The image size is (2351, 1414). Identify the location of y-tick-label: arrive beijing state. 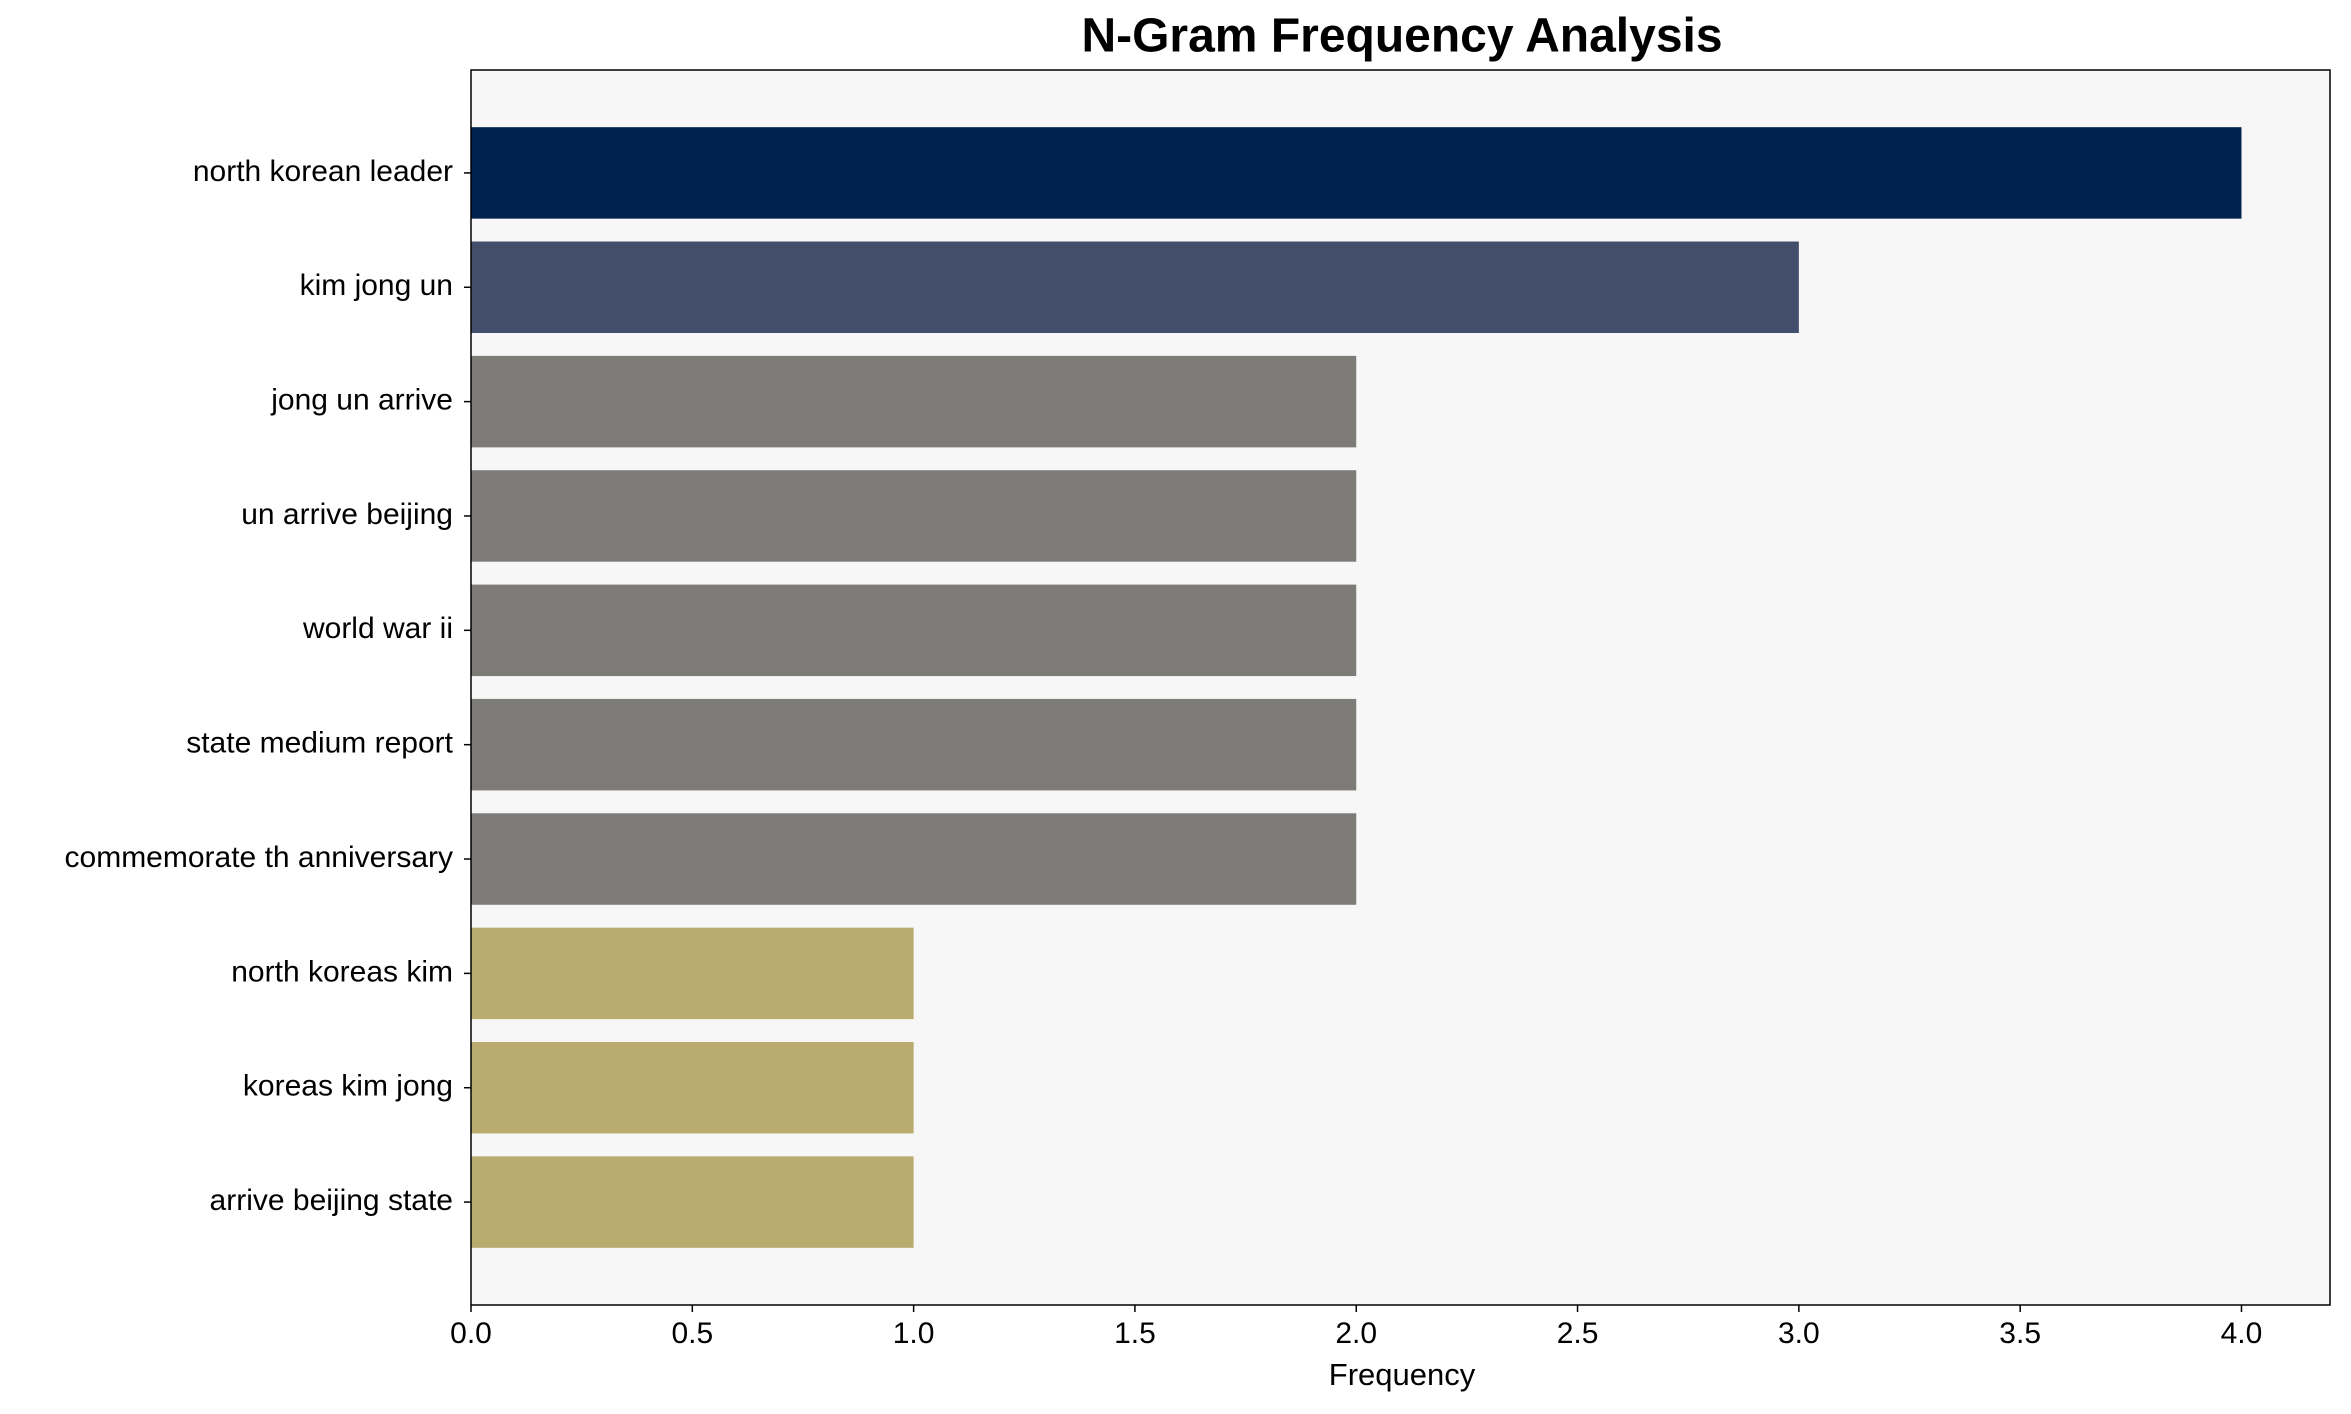
(331, 1200).